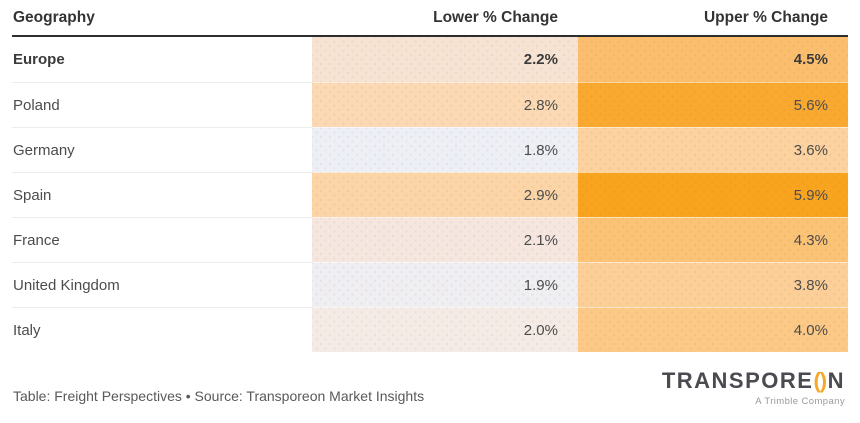 Image resolution: width=860 pixels, height=423 pixels. What do you see at coordinates (495, 17) in the screenshot?
I see `column-header-lower-change: Lower % Change` at bounding box center [495, 17].